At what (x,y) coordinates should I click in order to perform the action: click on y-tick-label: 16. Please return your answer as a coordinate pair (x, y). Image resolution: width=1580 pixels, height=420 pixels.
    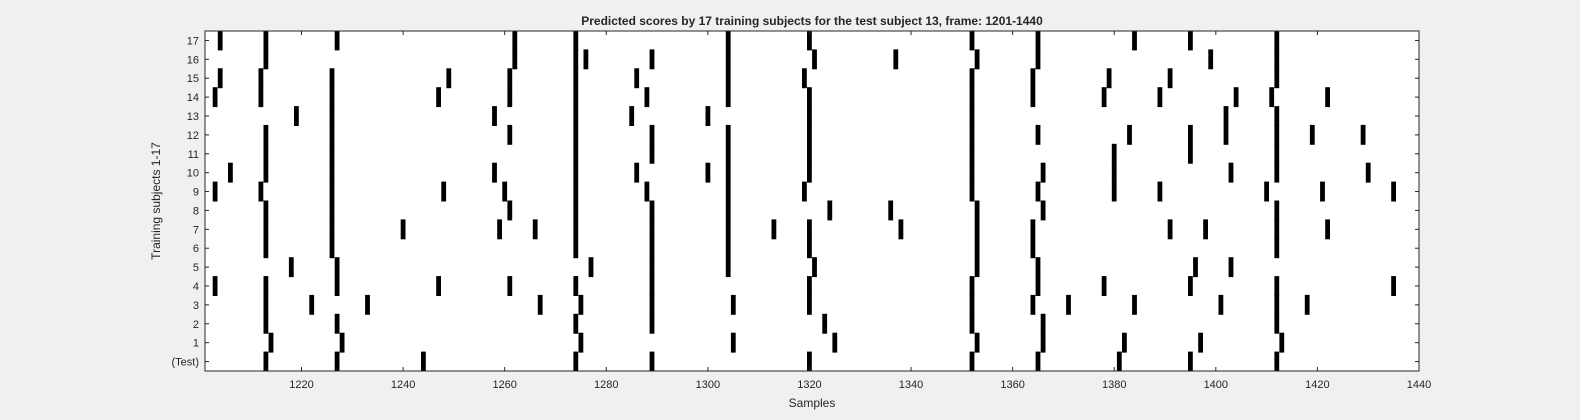
    Looking at the image, I should click on (193, 60).